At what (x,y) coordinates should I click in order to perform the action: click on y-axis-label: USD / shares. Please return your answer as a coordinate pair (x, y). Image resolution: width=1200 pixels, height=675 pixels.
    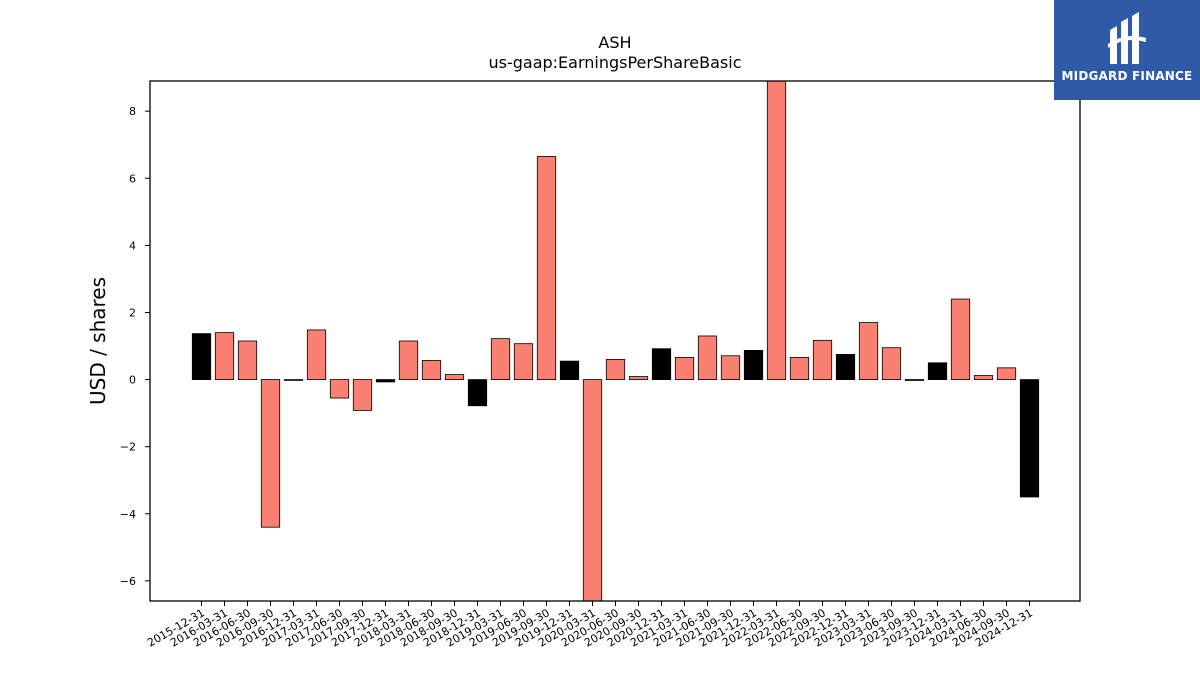
    Looking at the image, I should click on (98, 341).